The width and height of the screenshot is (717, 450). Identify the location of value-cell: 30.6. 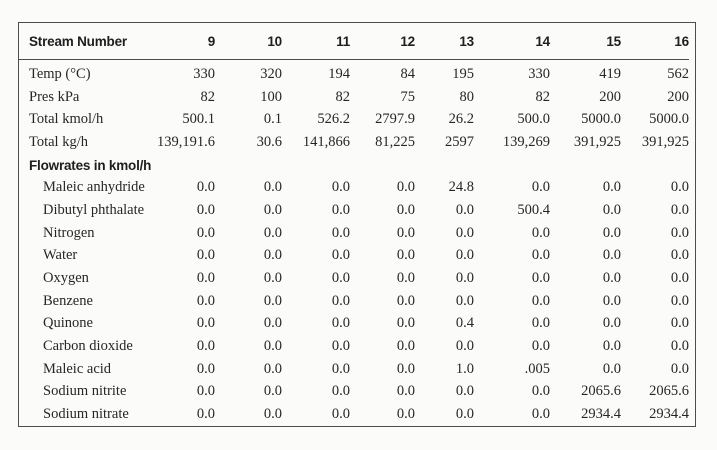
(269, 141).